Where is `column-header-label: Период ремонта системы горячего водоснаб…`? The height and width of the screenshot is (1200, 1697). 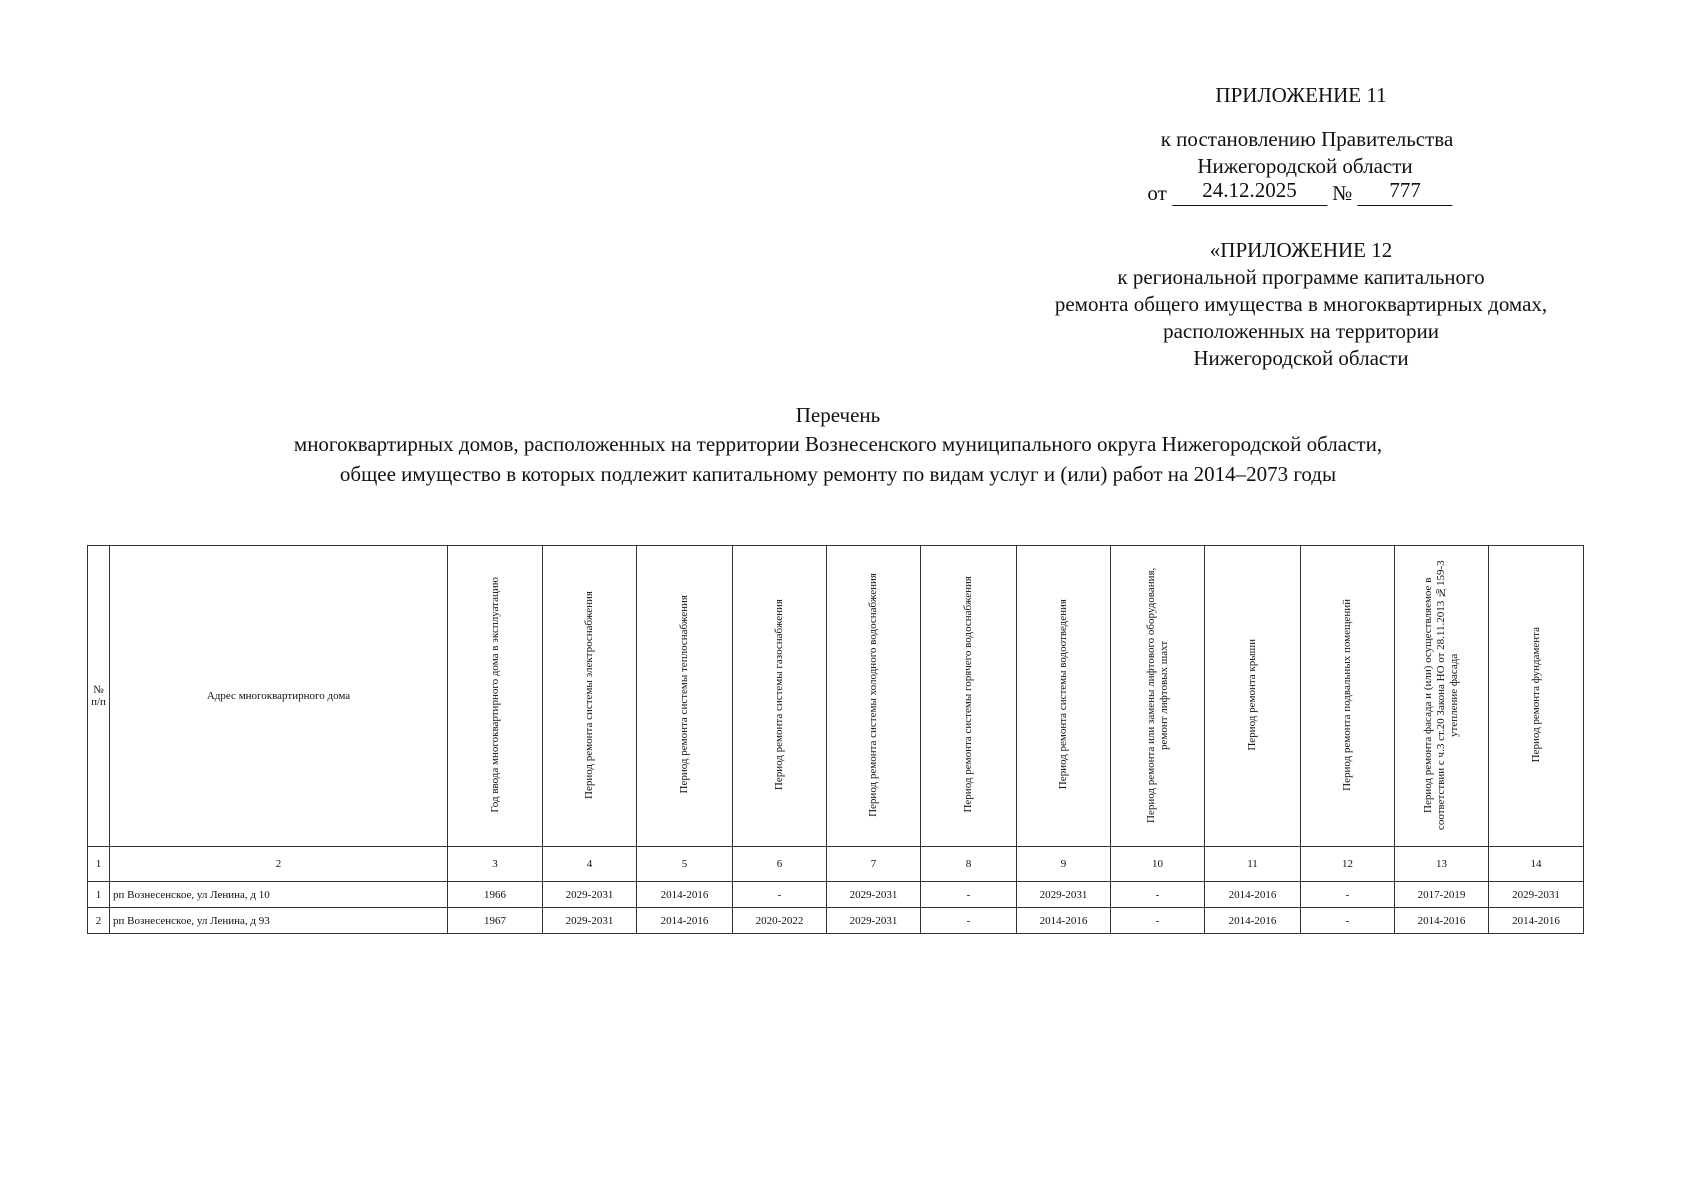 column-header-label: Период ремонта системы горячего водоснаб… is located at coordinates (968, 694).